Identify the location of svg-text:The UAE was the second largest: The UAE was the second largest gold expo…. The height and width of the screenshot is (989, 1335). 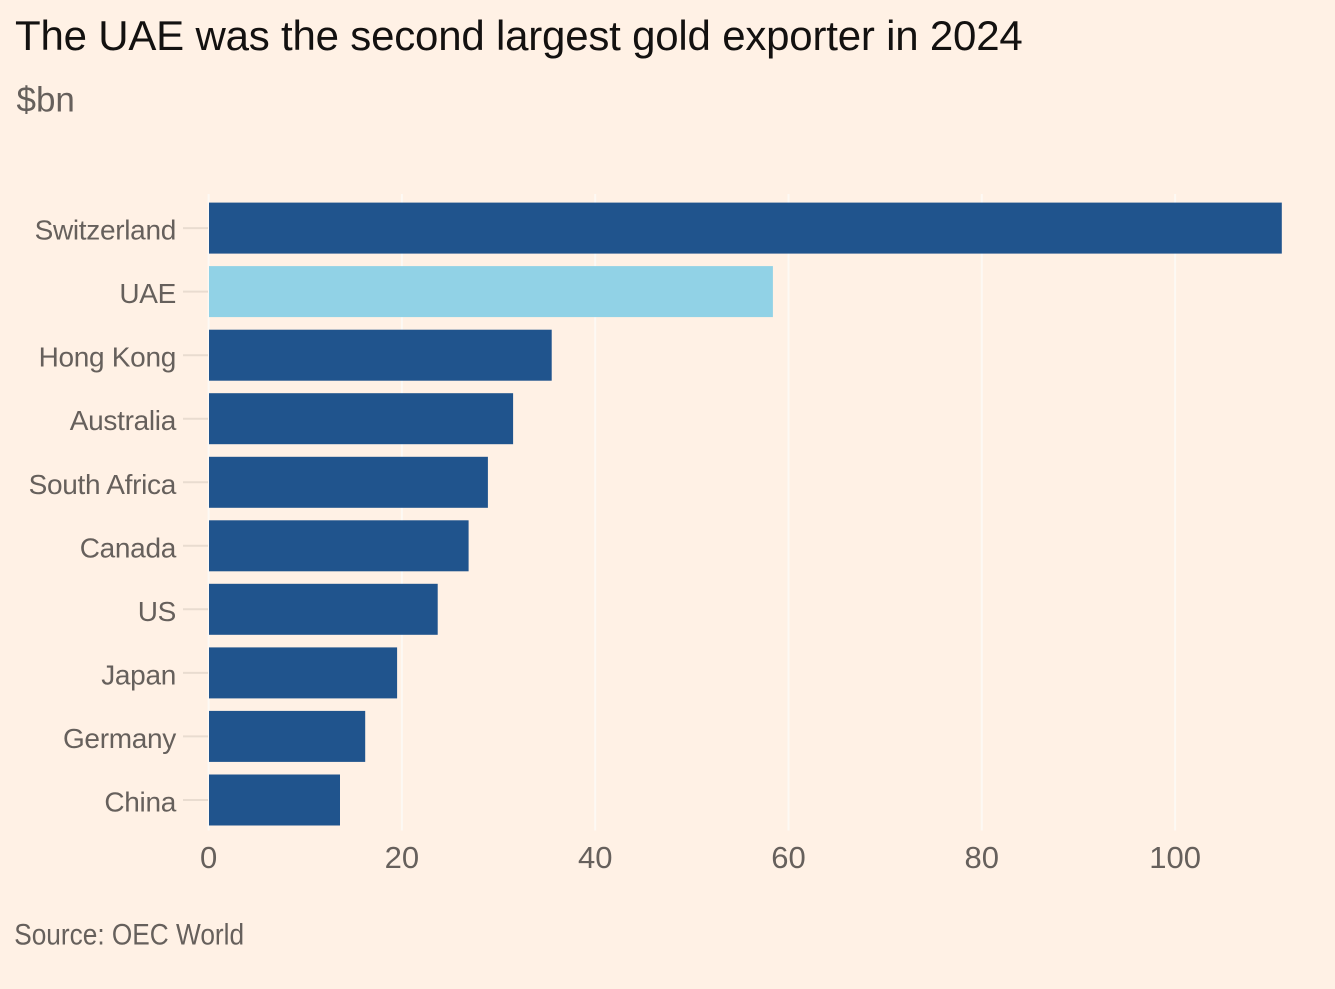
(519, 35).